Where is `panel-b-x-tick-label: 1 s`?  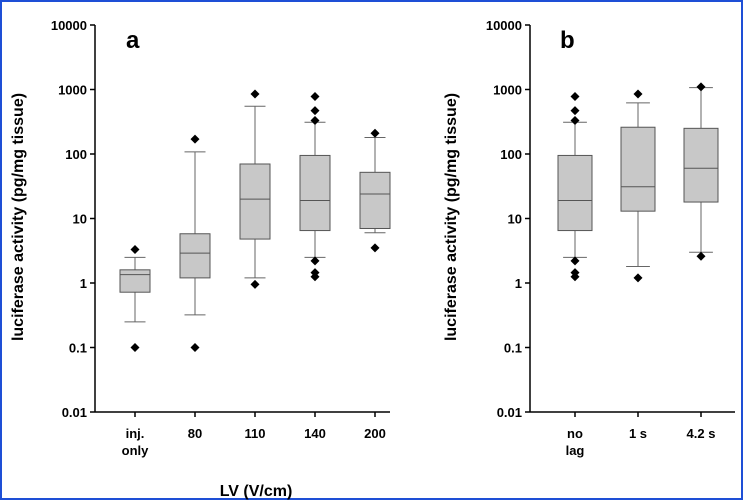
panel-b-x-tick-label: 1 s is located at coordinates (638, 433).